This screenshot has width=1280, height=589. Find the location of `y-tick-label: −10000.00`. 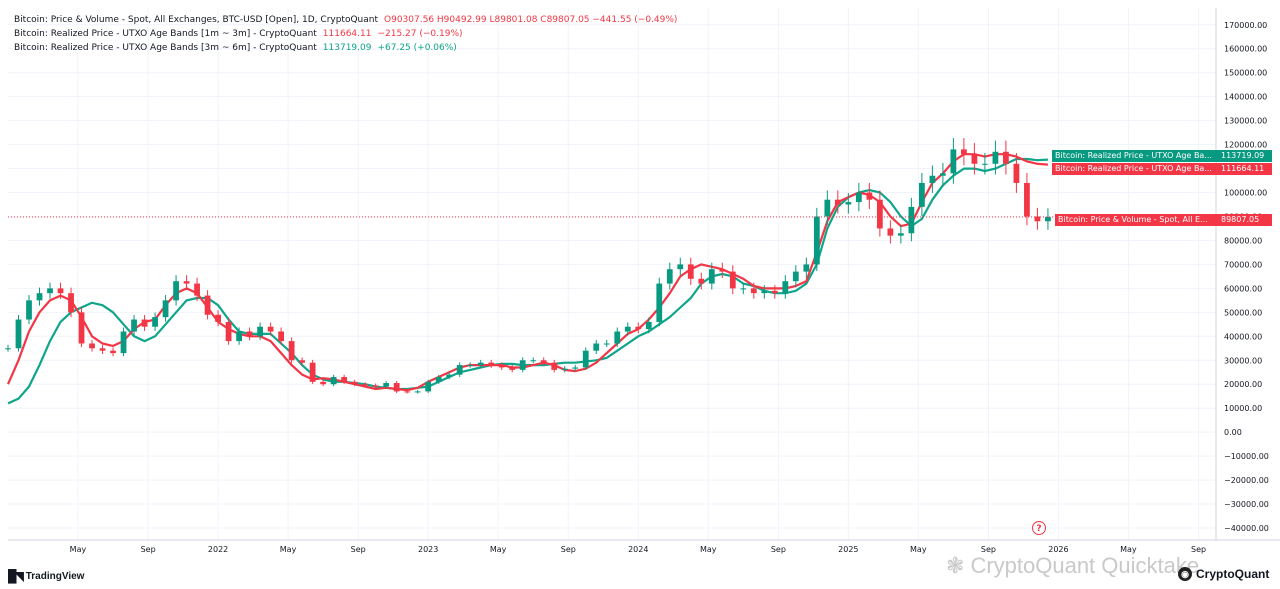

y-tick-label: −10000.00 is located at coordinates (1246, 456).